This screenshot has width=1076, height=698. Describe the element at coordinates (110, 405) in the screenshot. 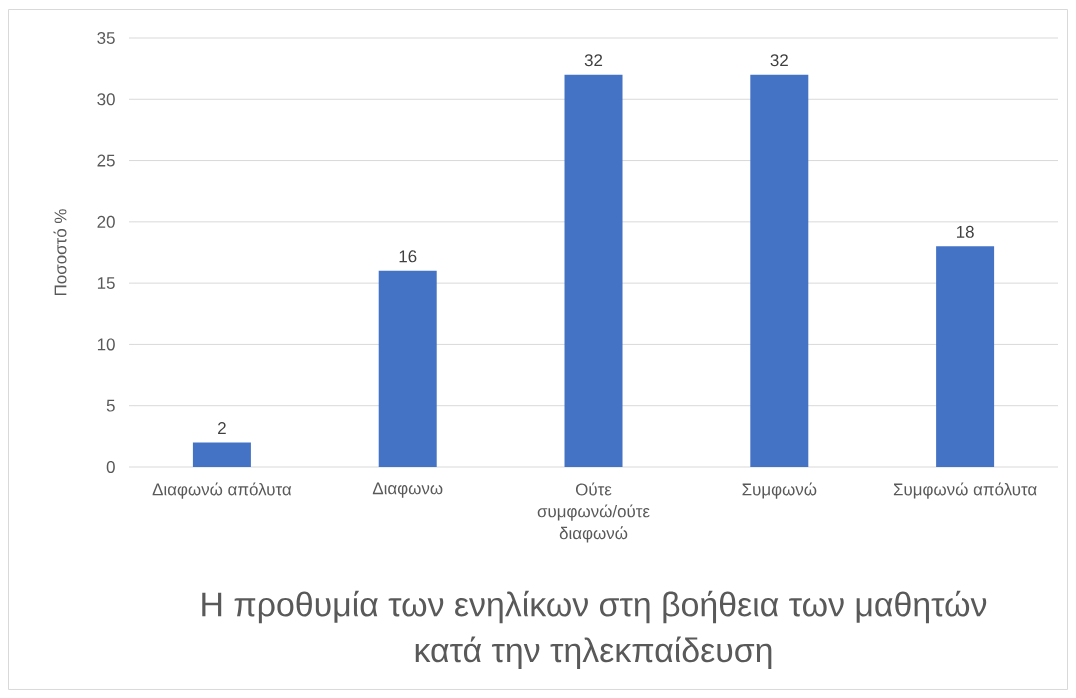

I see `y-tick-label: 5` at that location.